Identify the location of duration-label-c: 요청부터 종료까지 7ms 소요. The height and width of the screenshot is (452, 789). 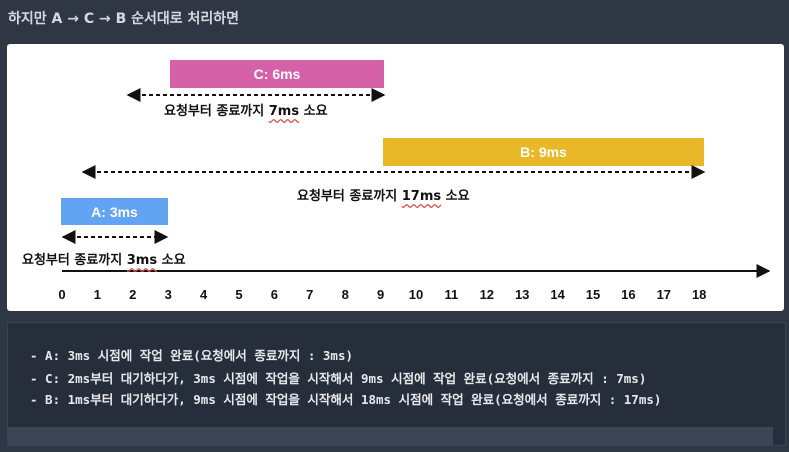
(246, 111).